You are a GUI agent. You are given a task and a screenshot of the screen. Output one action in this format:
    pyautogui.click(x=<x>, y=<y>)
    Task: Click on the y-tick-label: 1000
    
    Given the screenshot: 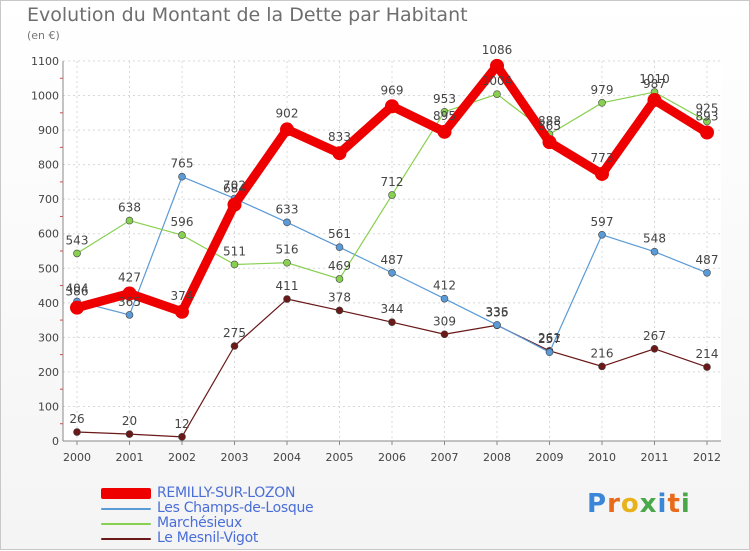 What is the action you would take?
    pyautogui.click(x=45, y=96)
    